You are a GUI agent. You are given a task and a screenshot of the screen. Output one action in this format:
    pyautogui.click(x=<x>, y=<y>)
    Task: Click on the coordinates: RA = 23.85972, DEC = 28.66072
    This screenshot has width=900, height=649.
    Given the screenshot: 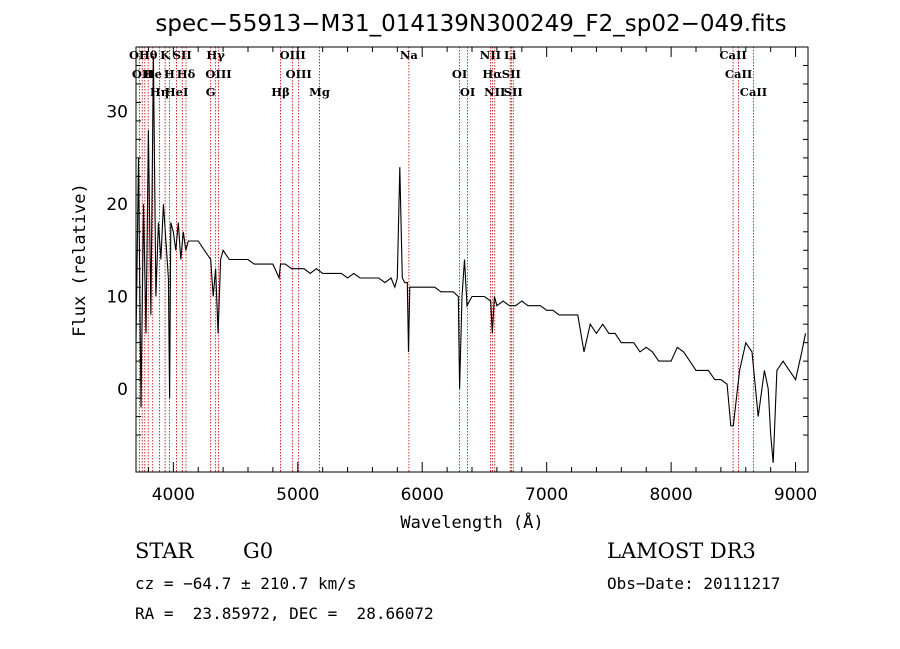 What is the action you would take?
    pyautogui.click(x=284, y=613)
    